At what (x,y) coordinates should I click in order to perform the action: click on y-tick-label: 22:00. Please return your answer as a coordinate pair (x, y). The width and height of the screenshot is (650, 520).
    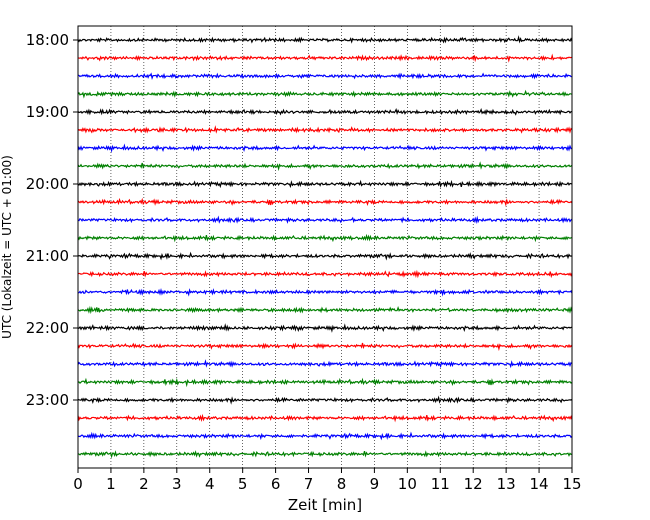
    Looking at the image, I should click on (47, 328).